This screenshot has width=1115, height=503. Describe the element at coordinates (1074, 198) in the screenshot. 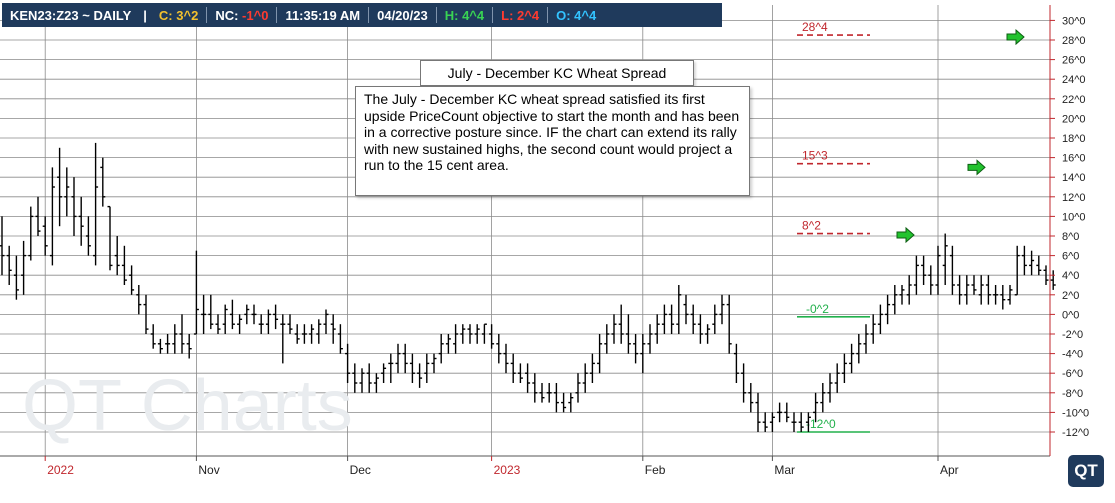

I see `y-tick-label: 12^0` at that location.